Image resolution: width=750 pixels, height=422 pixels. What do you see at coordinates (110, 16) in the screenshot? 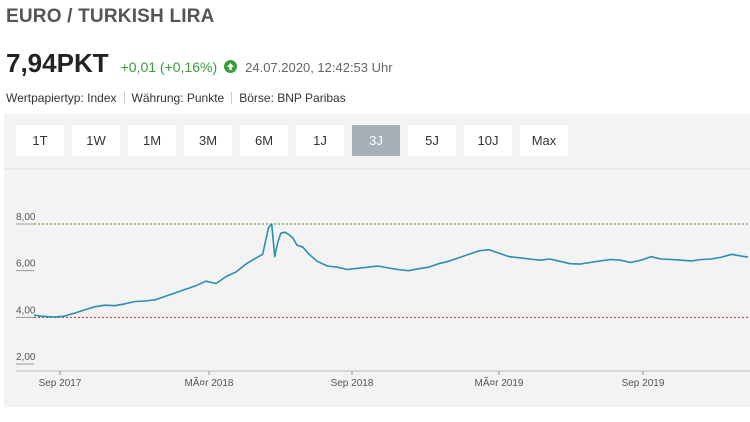
I see `page-title: EURO / TURKISH LIRA` at bounding box center [110, 16].